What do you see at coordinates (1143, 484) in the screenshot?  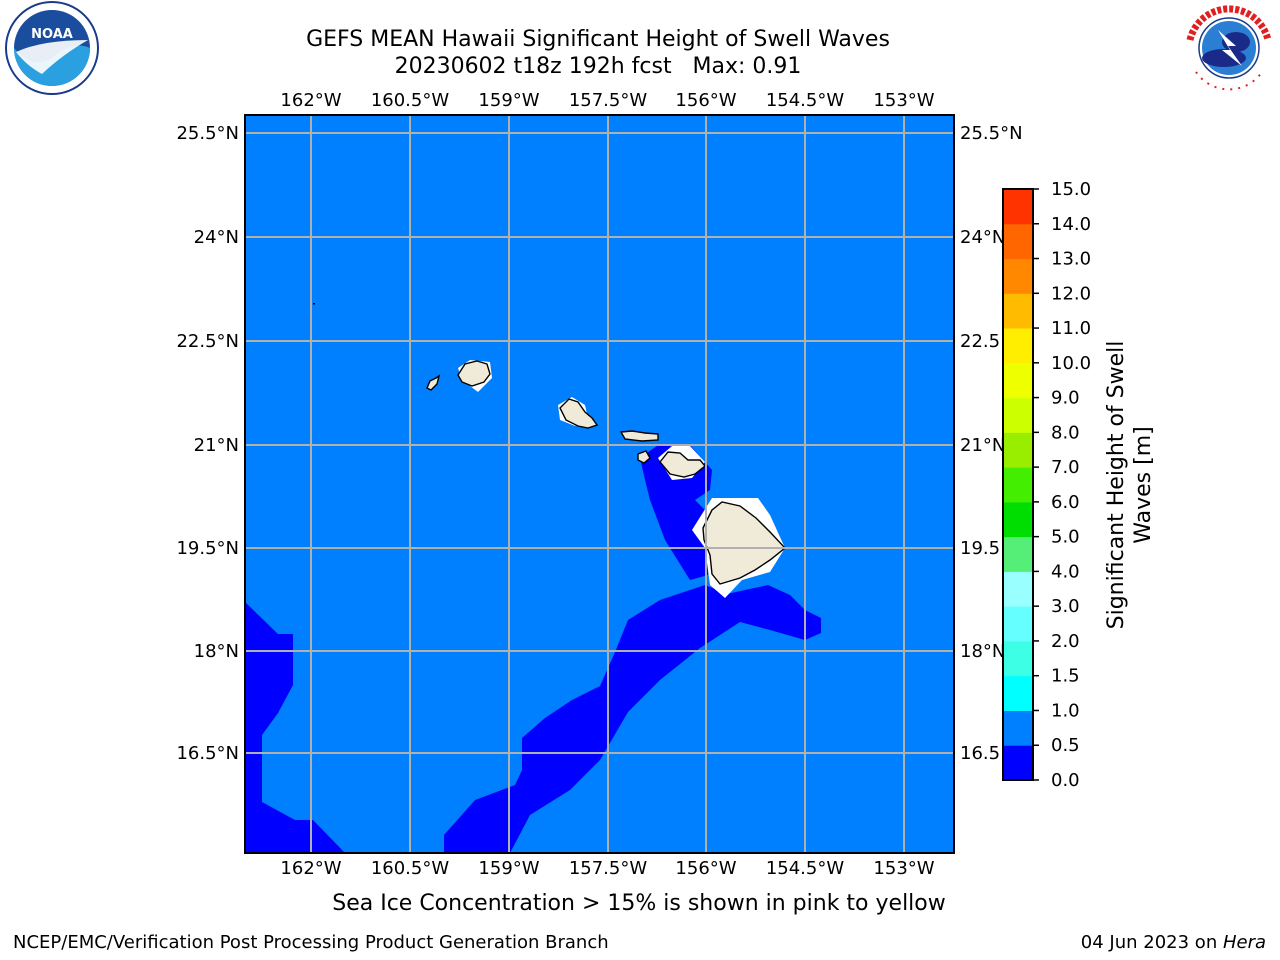 I see `colorbar-label-line2: Waves [m]` at bounding box center [1143, 484].